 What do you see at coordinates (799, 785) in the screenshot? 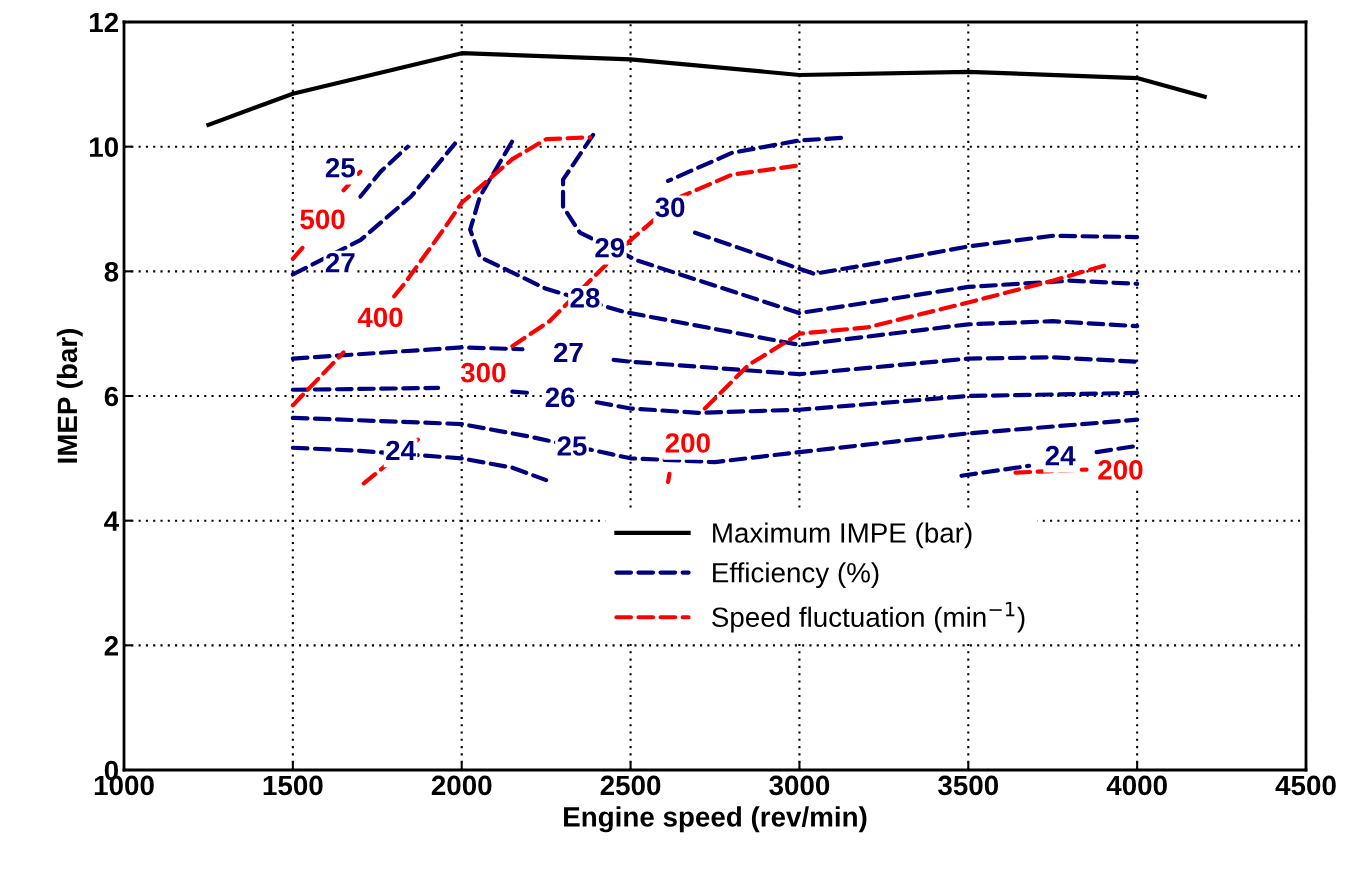
I see `x-tick-label: 3000` at bounding box center [799, 785].